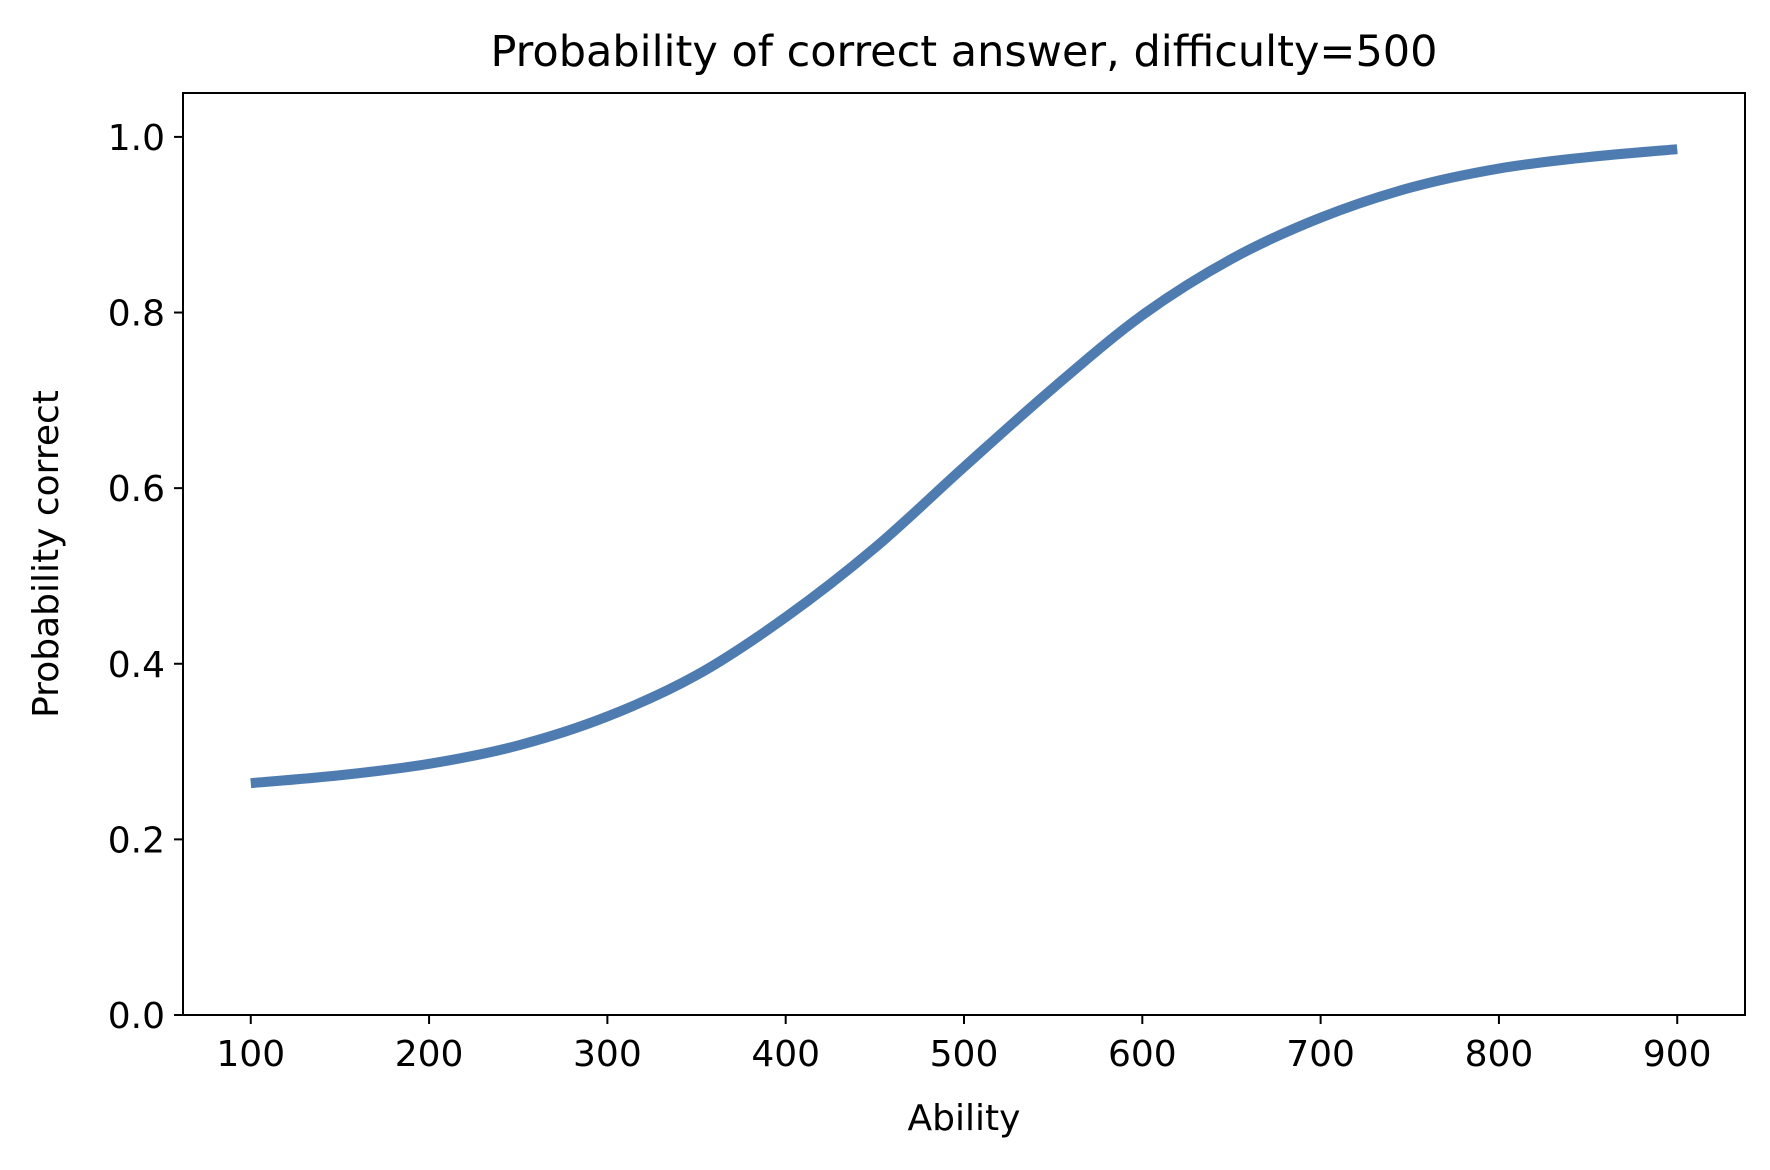  I want to click on y-tick-label: 0.0, so click(136, 1016).